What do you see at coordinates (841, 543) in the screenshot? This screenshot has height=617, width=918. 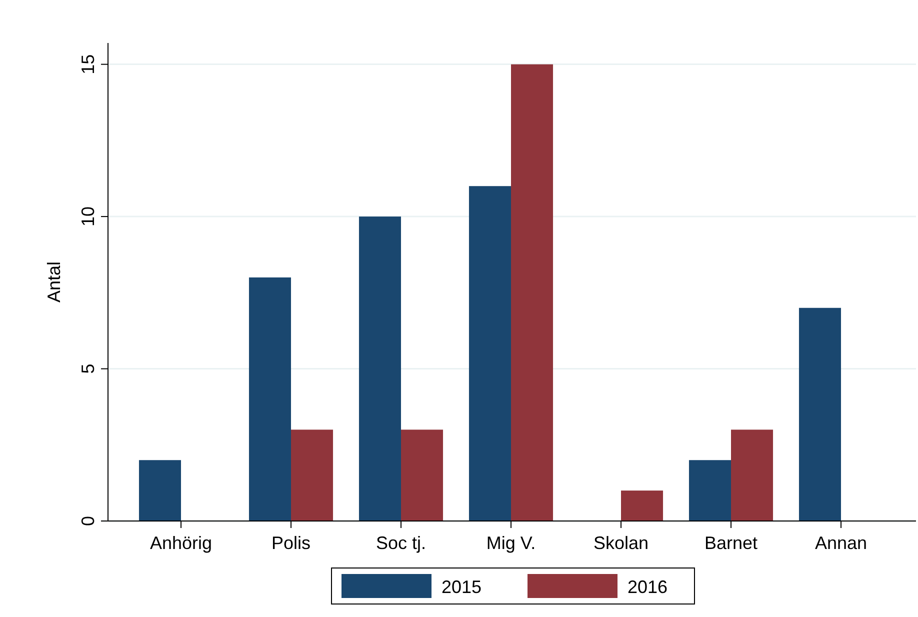 I see `x-tick-label: Annan` at bounding box center [841, 543].